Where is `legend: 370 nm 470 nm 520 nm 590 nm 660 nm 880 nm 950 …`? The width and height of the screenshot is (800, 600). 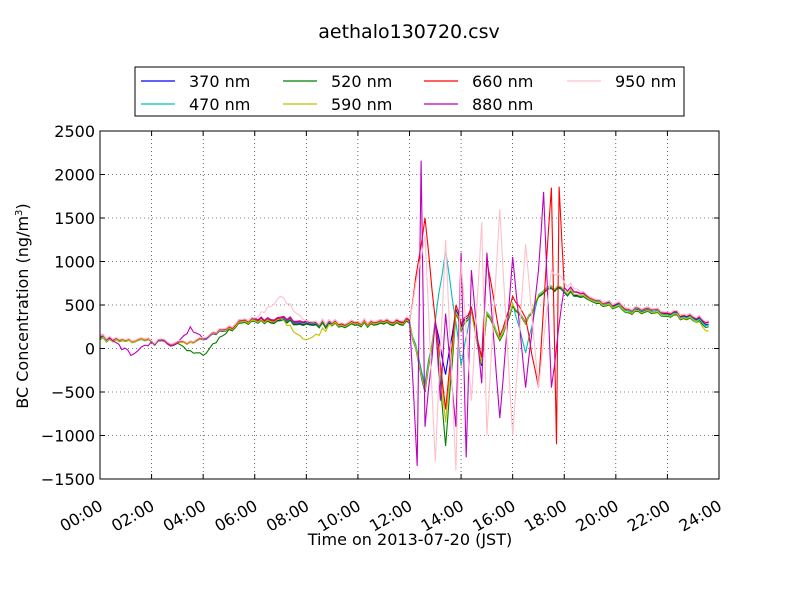
legend: 370 nm 470 nm 520 nm 590 nm 660 nm 880 nm 950 … is located at coordinates (409, 91).